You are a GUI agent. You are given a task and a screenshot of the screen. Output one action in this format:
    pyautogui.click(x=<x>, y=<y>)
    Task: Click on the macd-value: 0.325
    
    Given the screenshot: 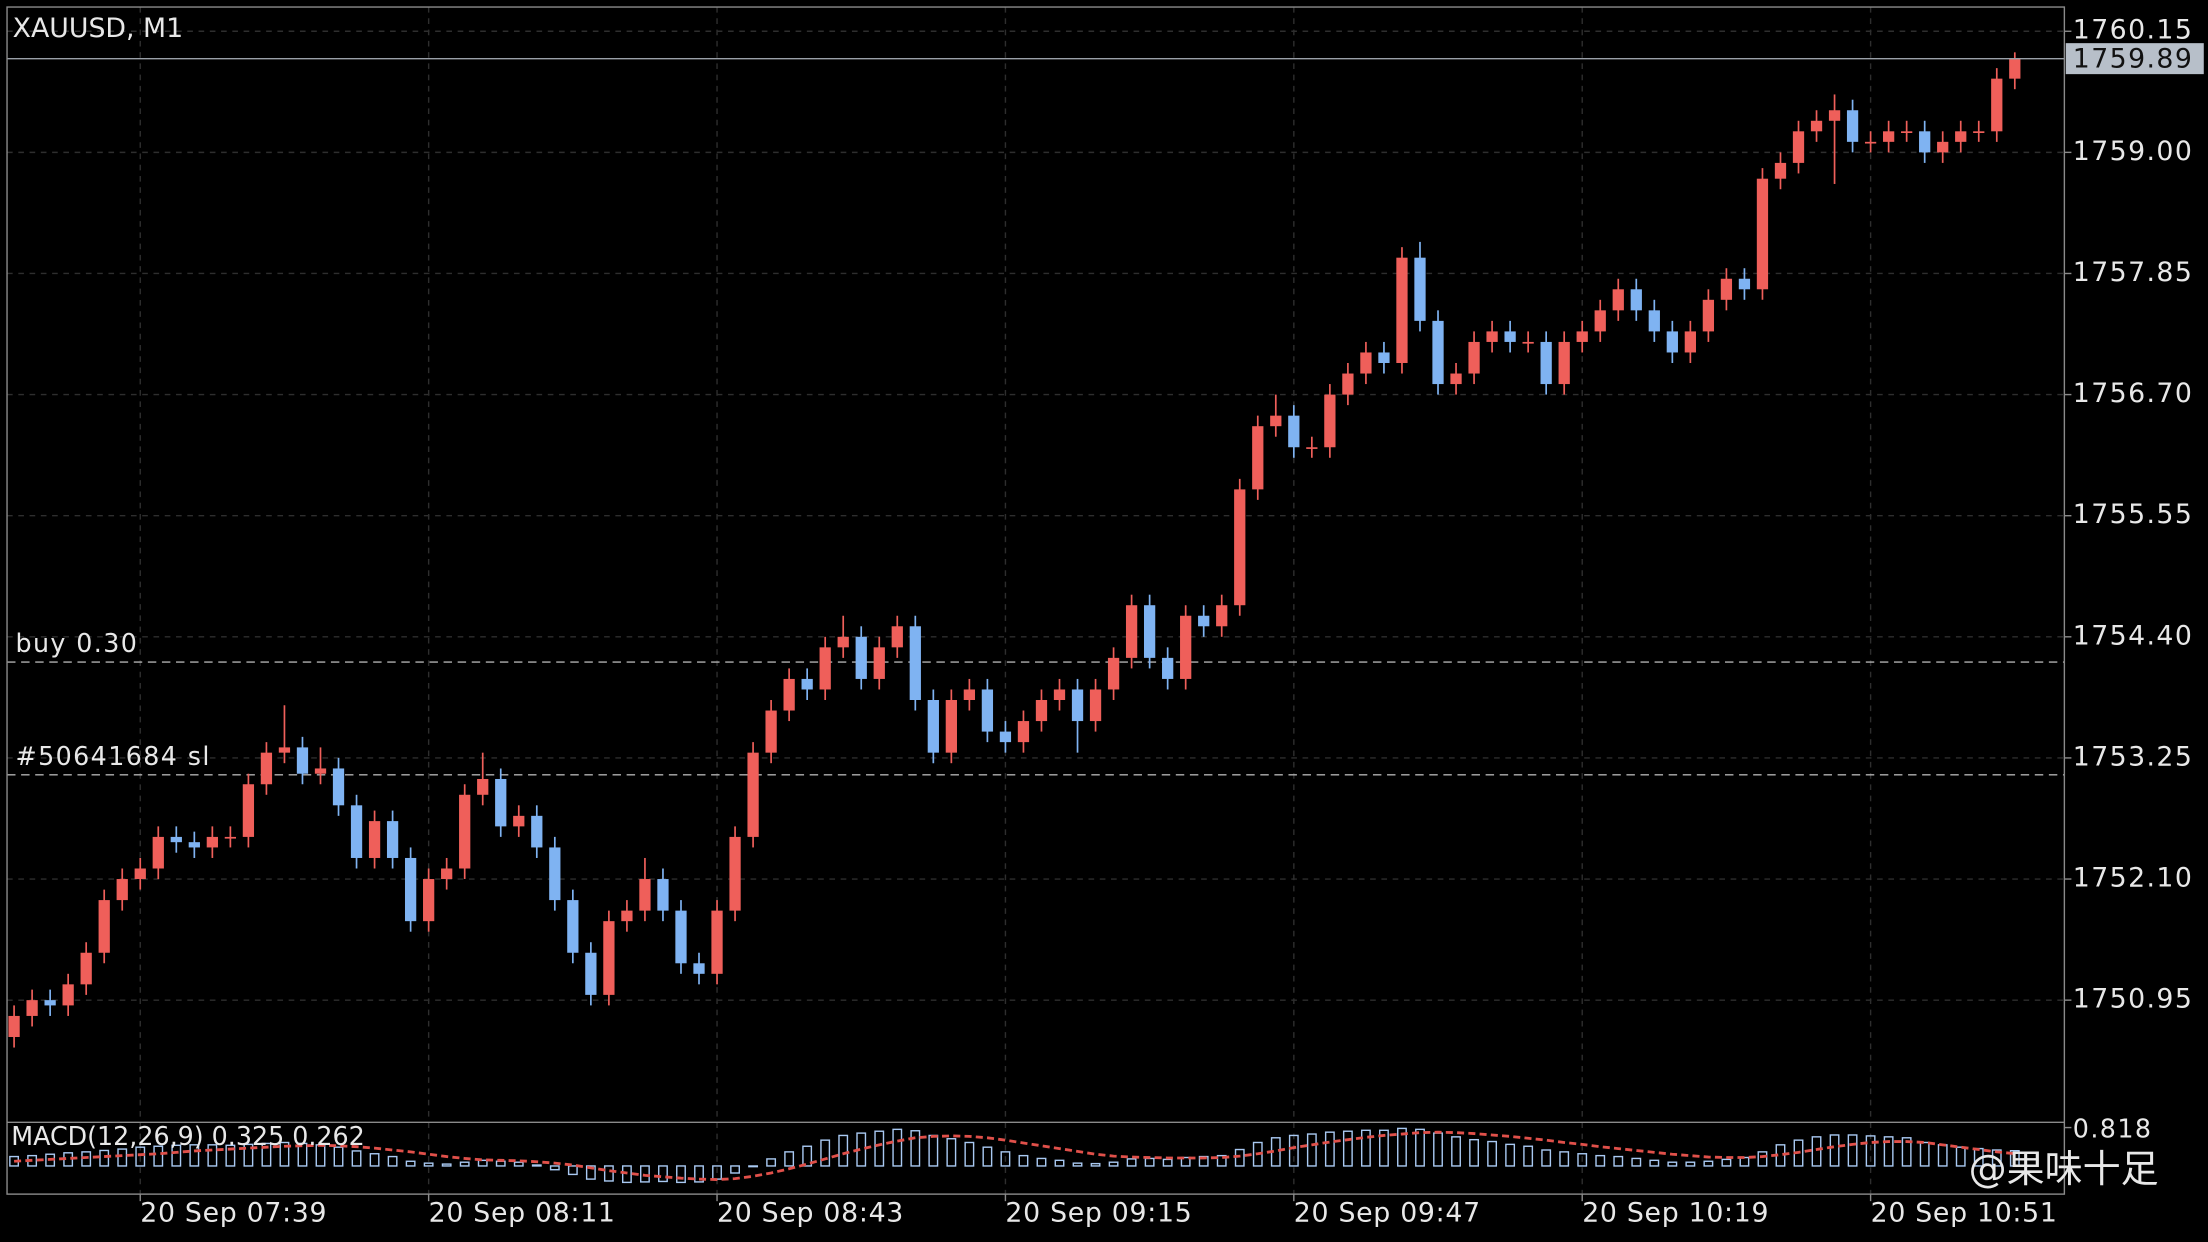 What is the action you would take?
    pyautogui.click(x=248, y=1136)
    